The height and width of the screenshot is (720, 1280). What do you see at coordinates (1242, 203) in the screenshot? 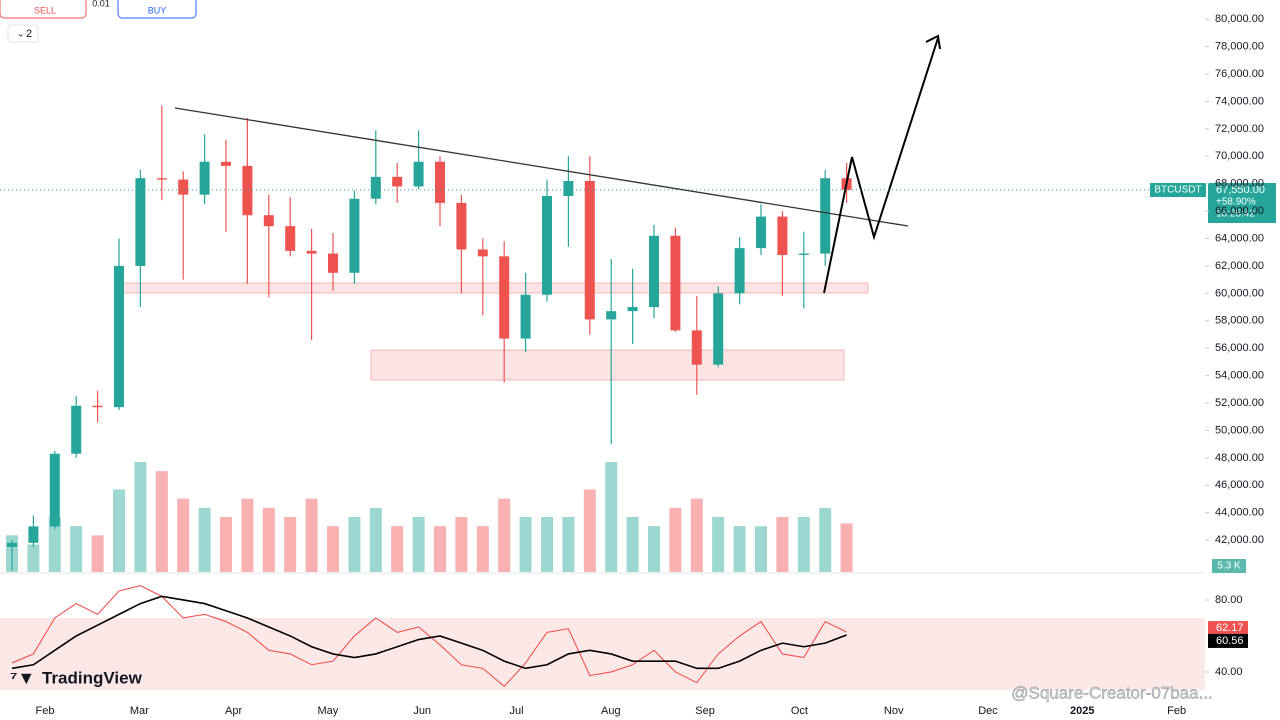
I see `price-box` at bounding box center [1242, 203].